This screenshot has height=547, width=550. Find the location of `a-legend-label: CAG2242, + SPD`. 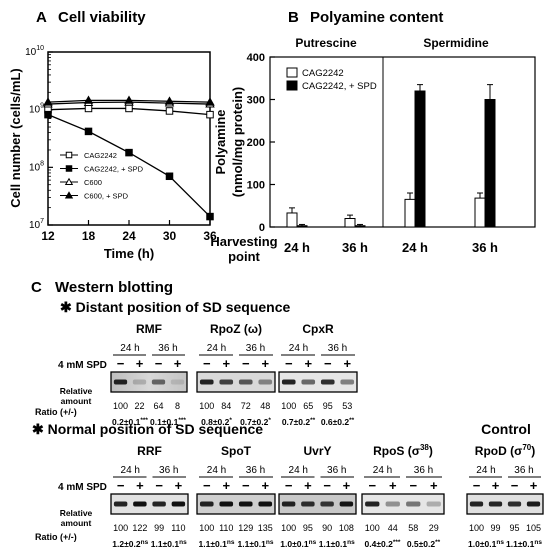

a-legend-label: CAG2242, + SPD is located at coordinates (114, 169).